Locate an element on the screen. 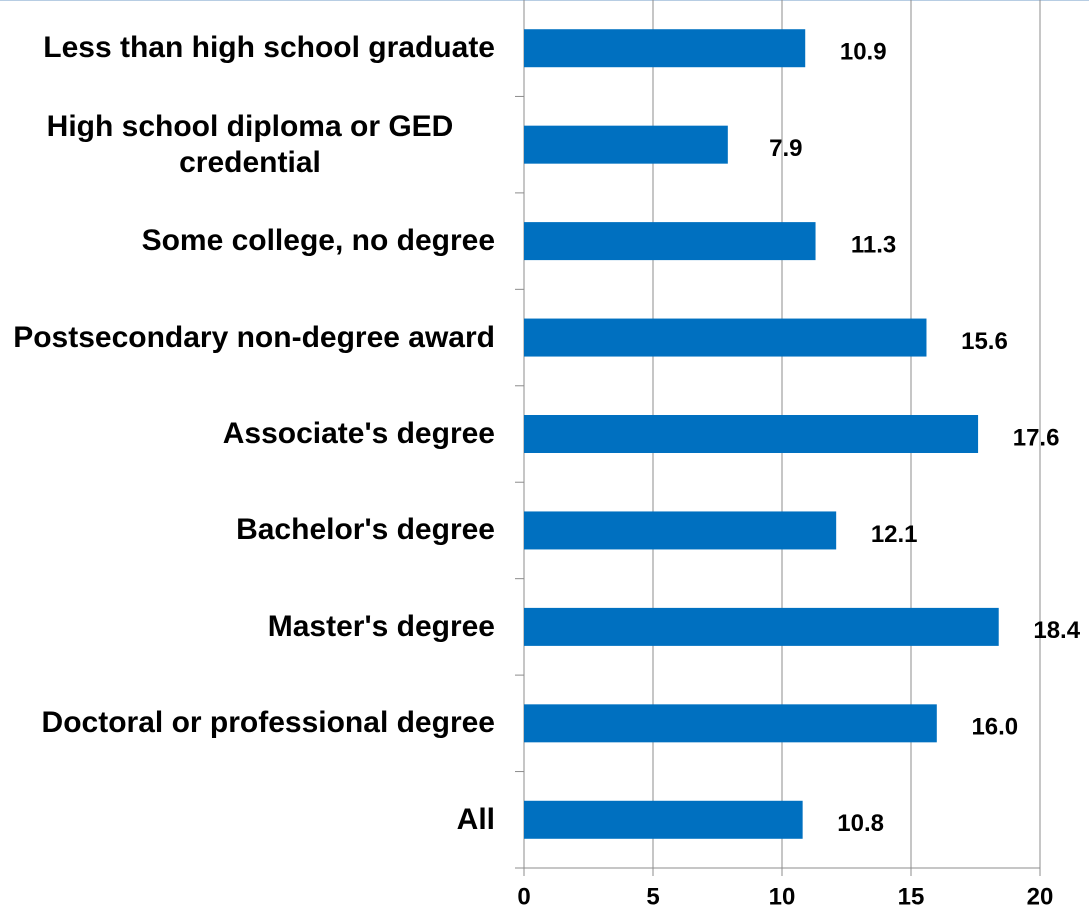 The image size is (1089, 923). value-label: 11.3 is located at coordinates (873, 244).